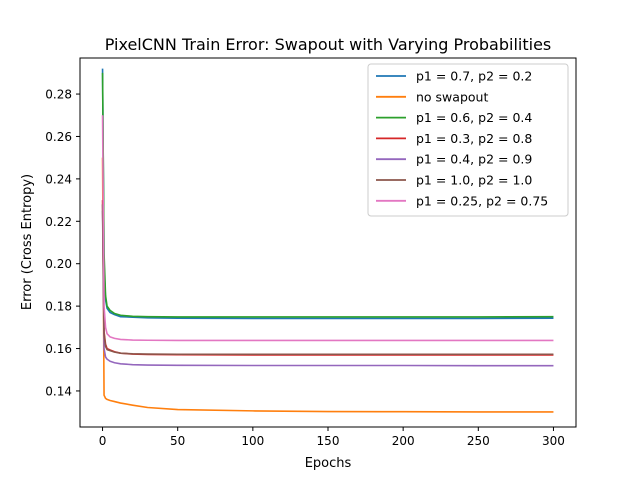 This screenshot has height=480, width=640. I want to click on x-tick-label: 100, so click(252, 441).